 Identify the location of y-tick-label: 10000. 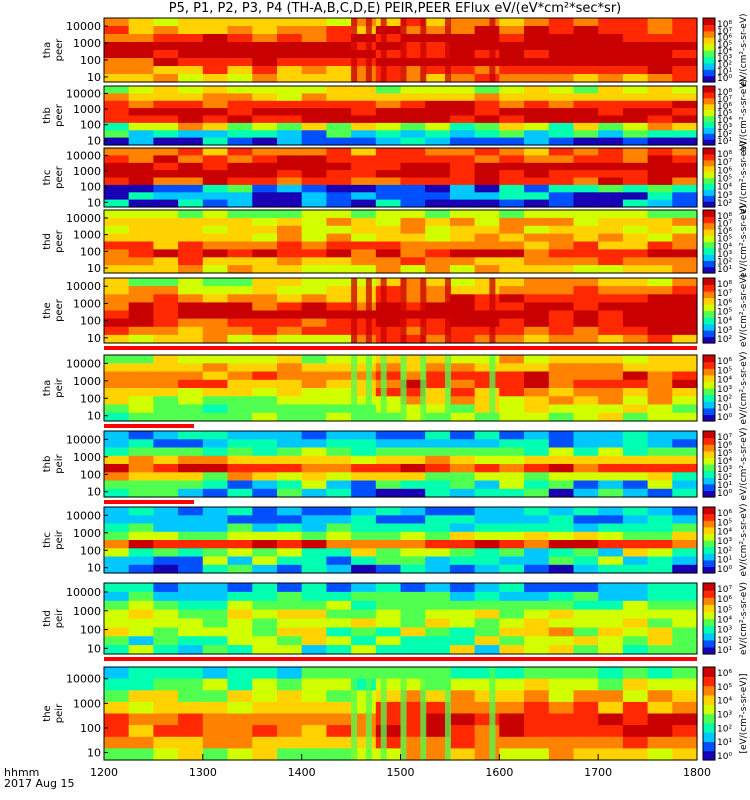
(83, 218).